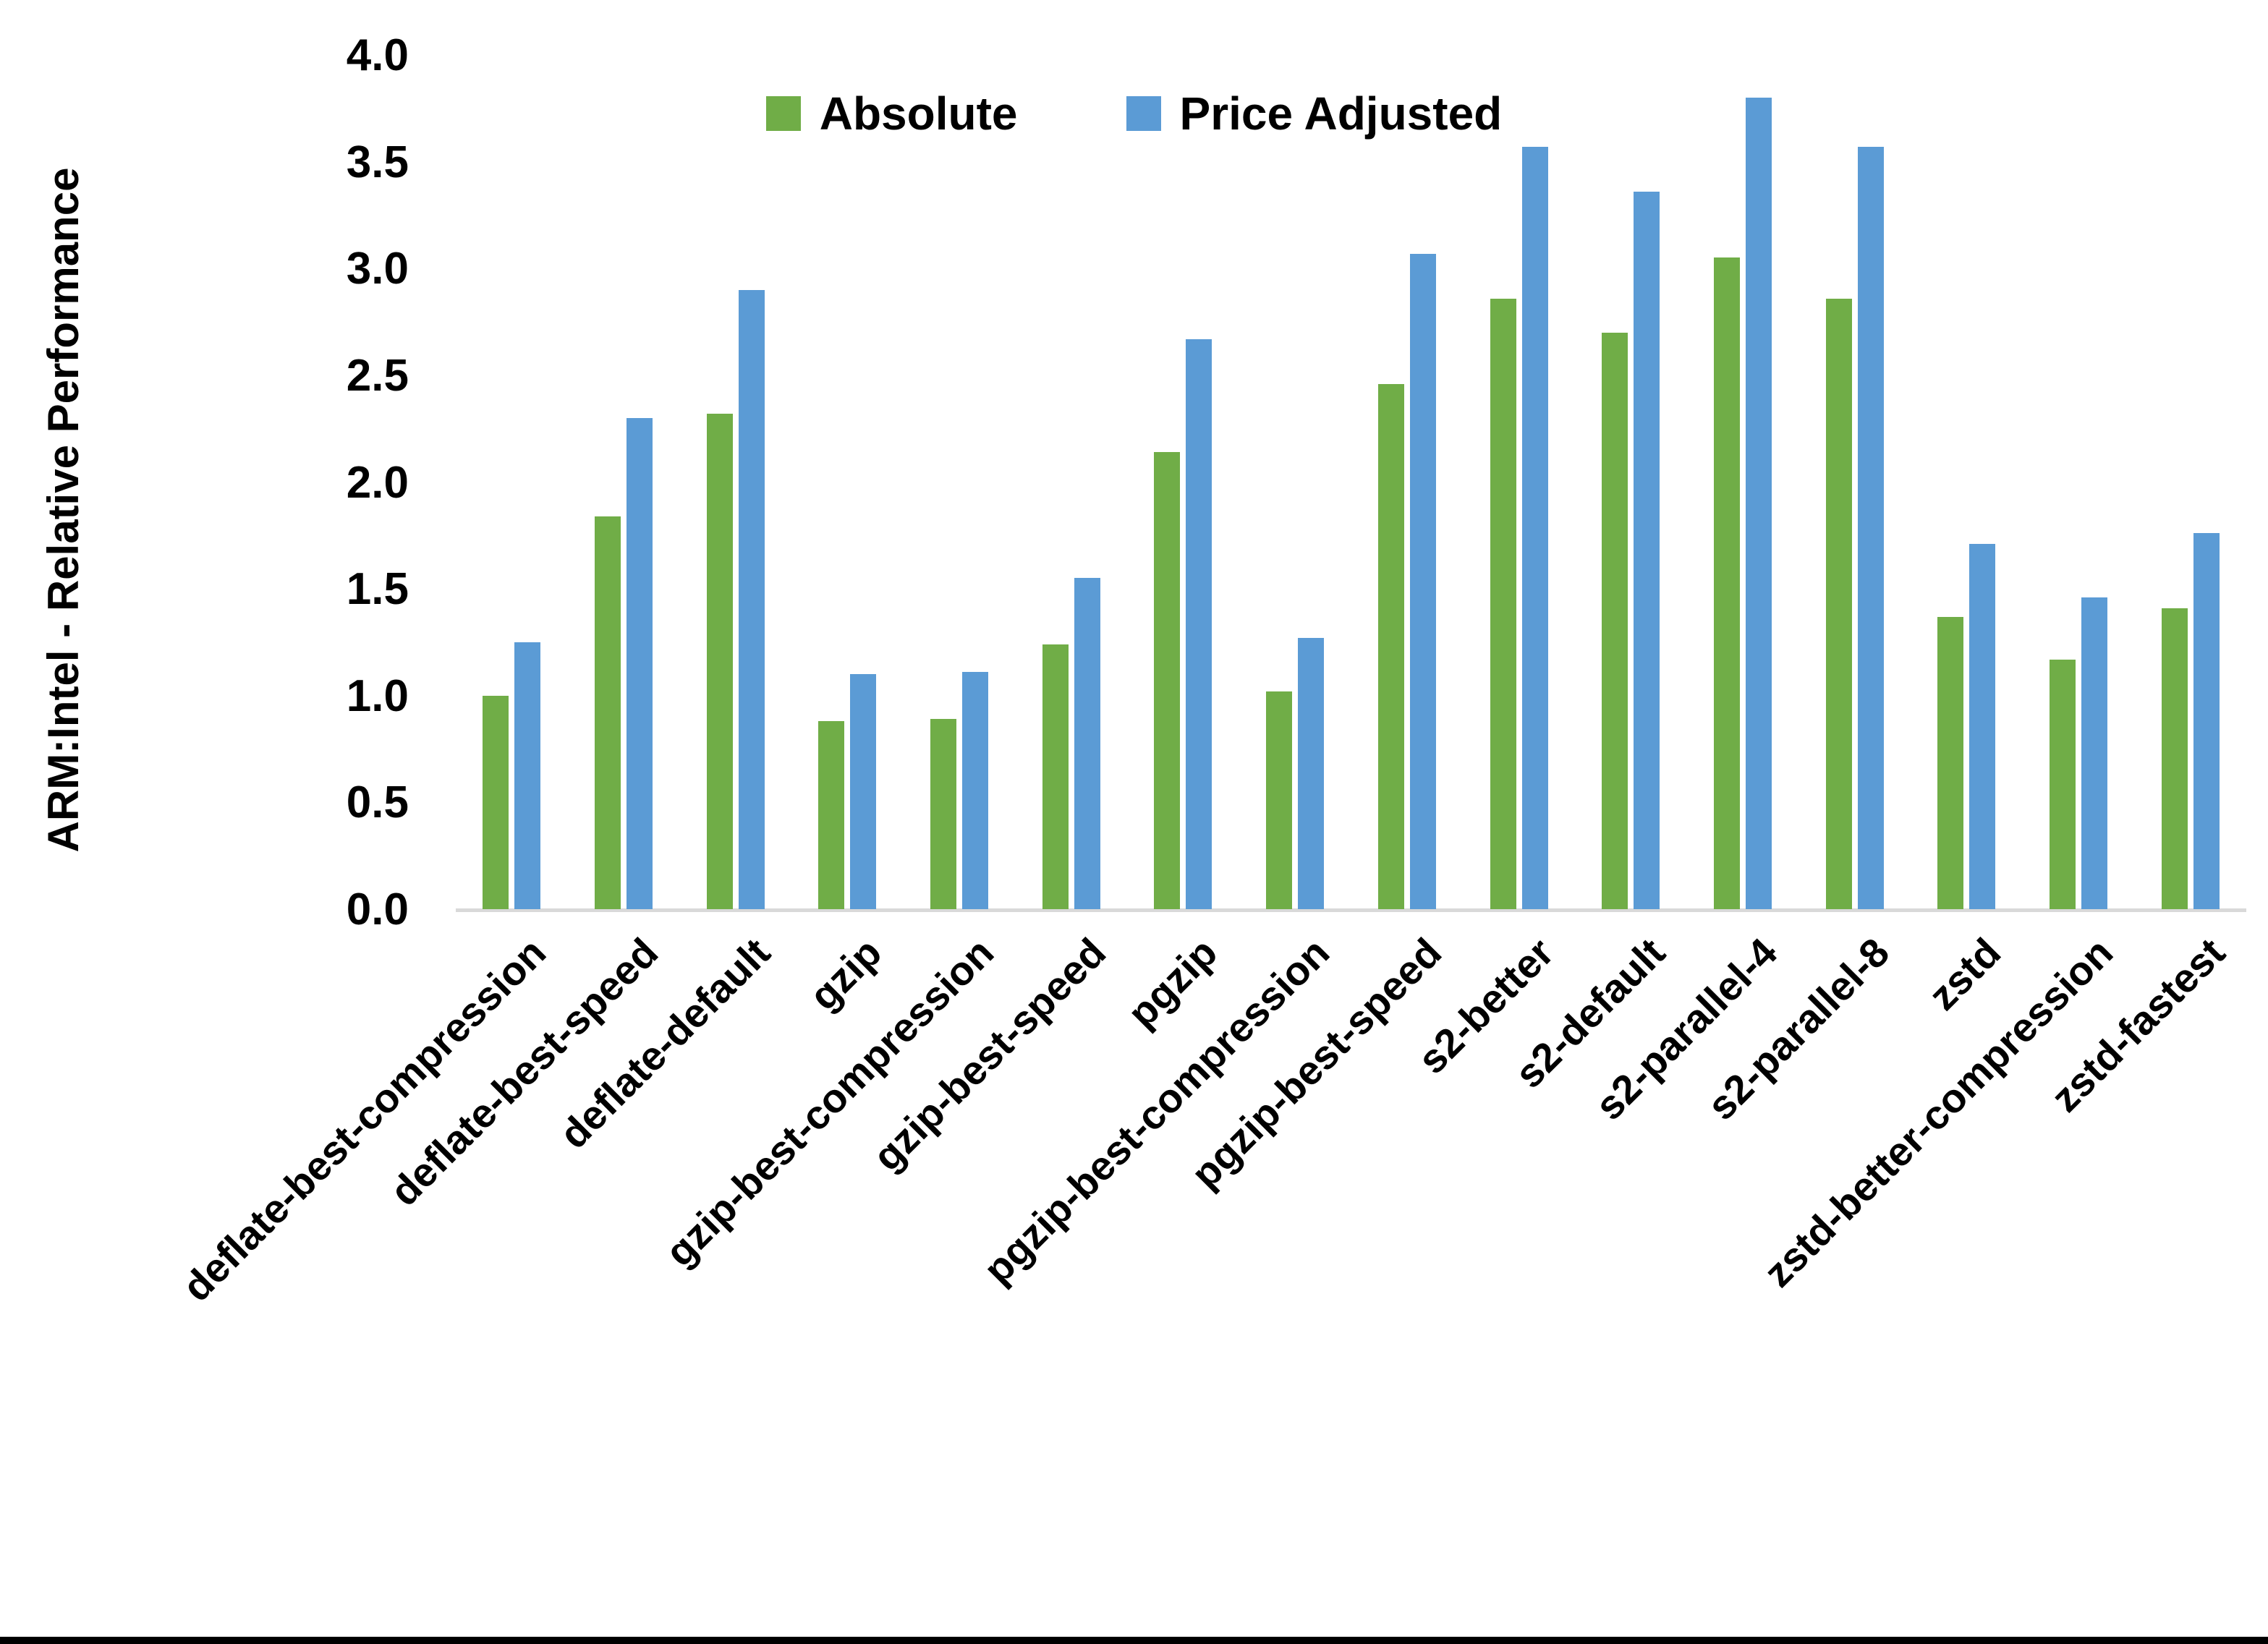  I want to click on bar-price-adjusted-pgzip, so click(1199, 624).